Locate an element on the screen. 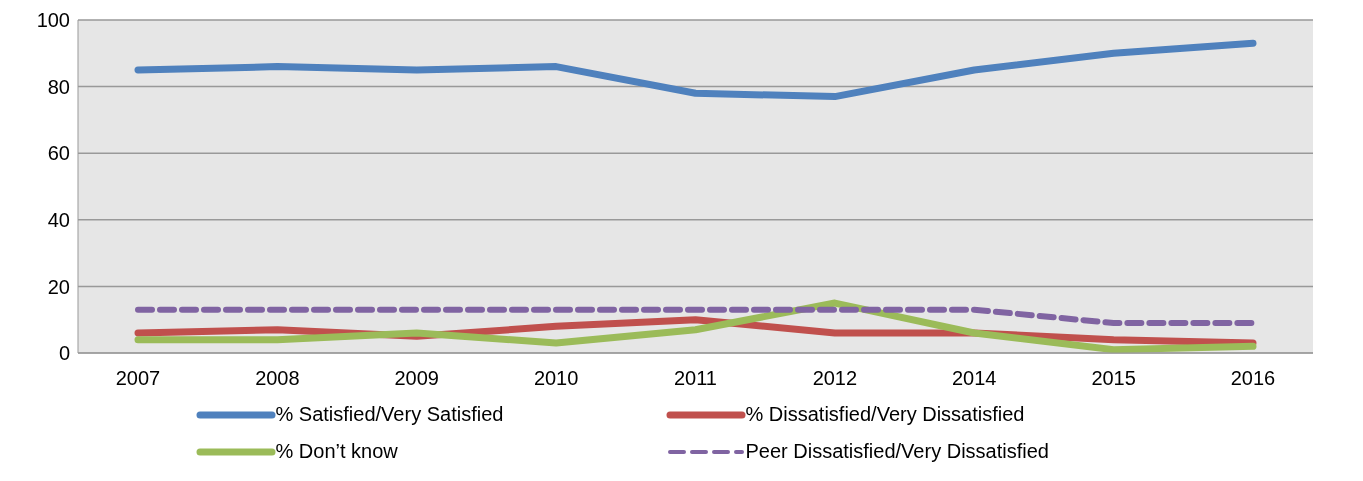  y-tick-label: 40 is located at coordinates (58, 219).